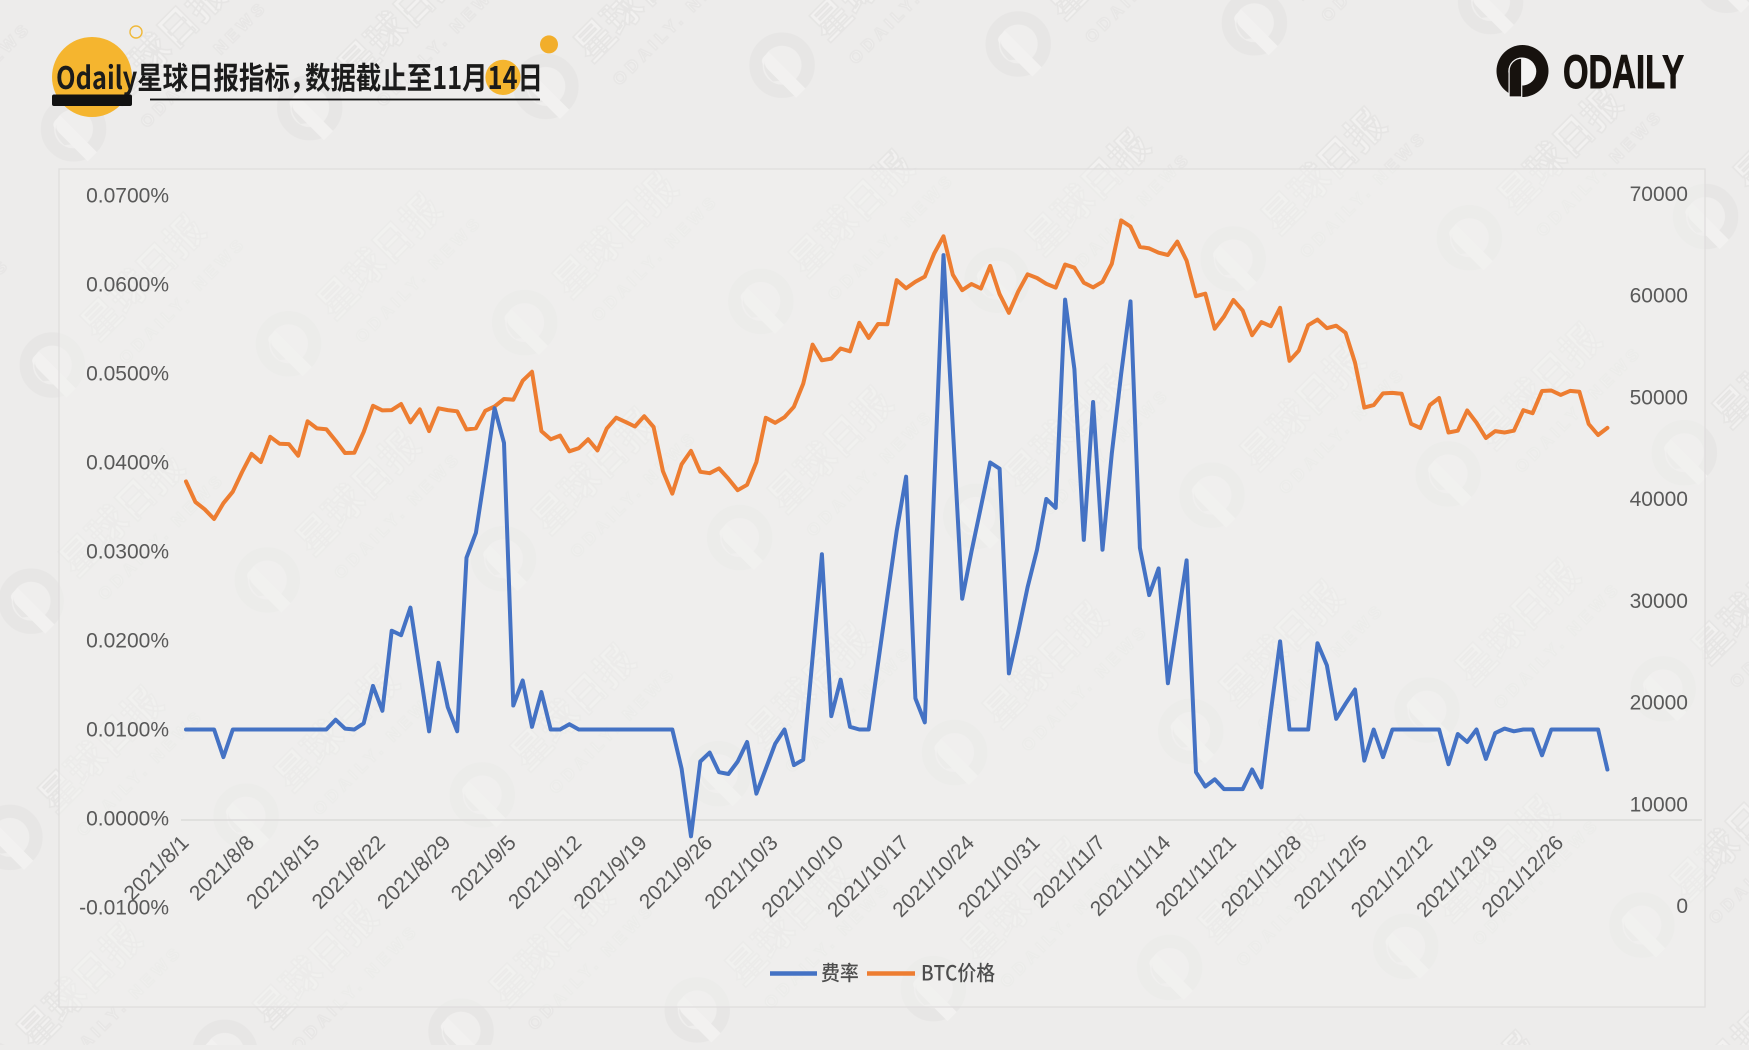 The image size is (1749, 1050). I want to click on svg-text: 50000, so click(1659, 397).